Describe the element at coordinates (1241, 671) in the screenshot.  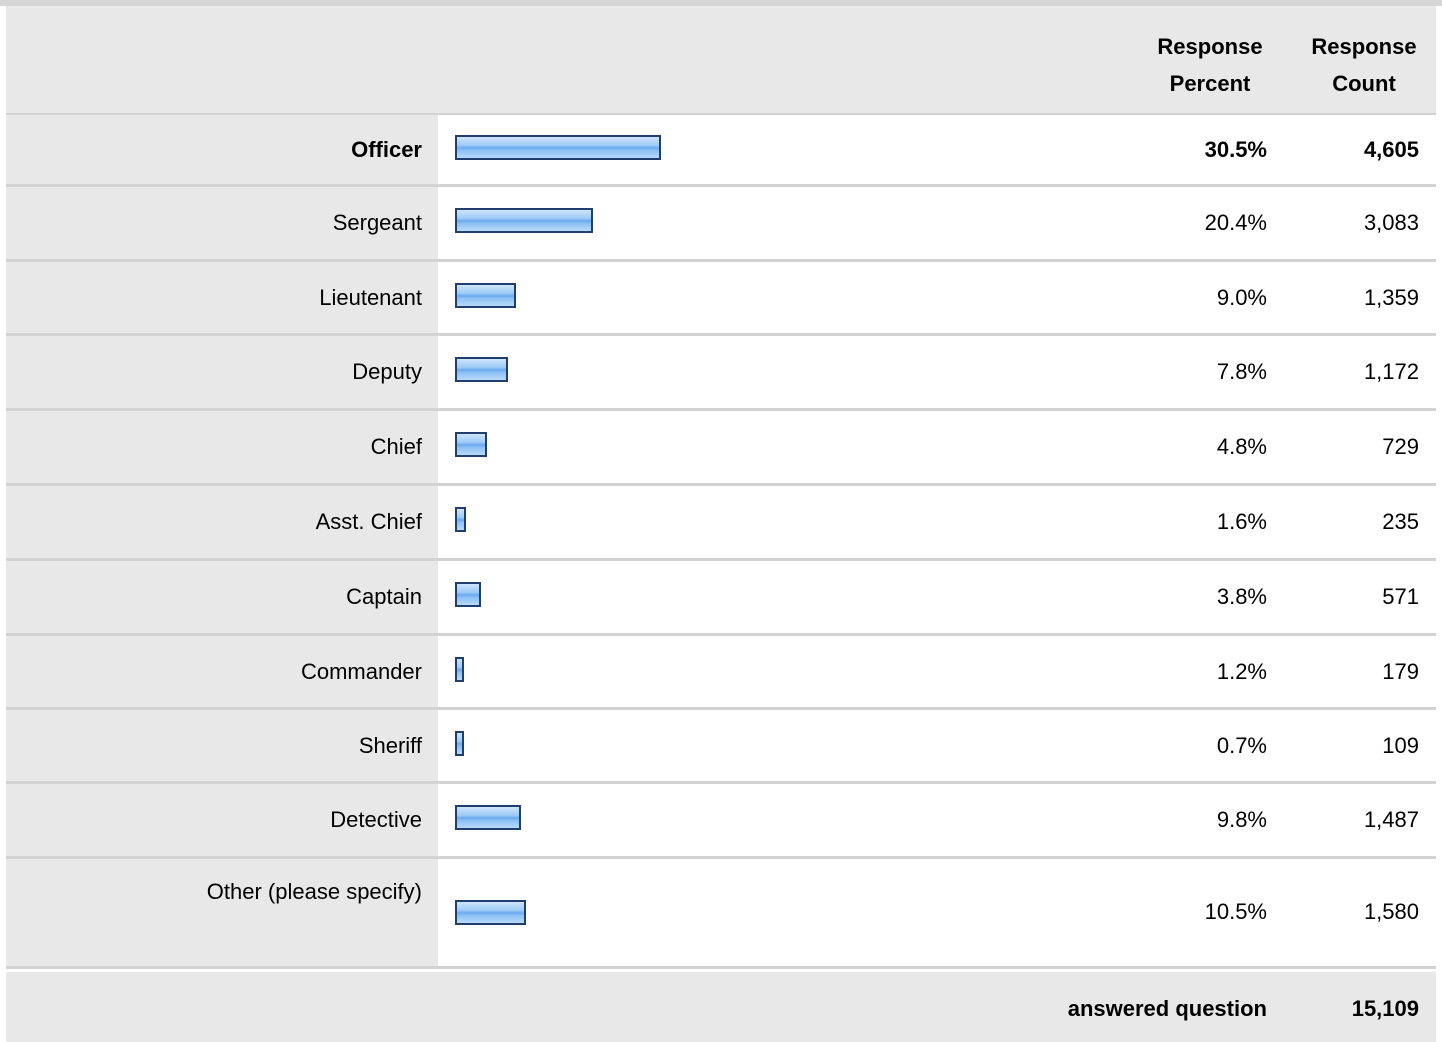
I see `response-percent: 1.2%` at that location.